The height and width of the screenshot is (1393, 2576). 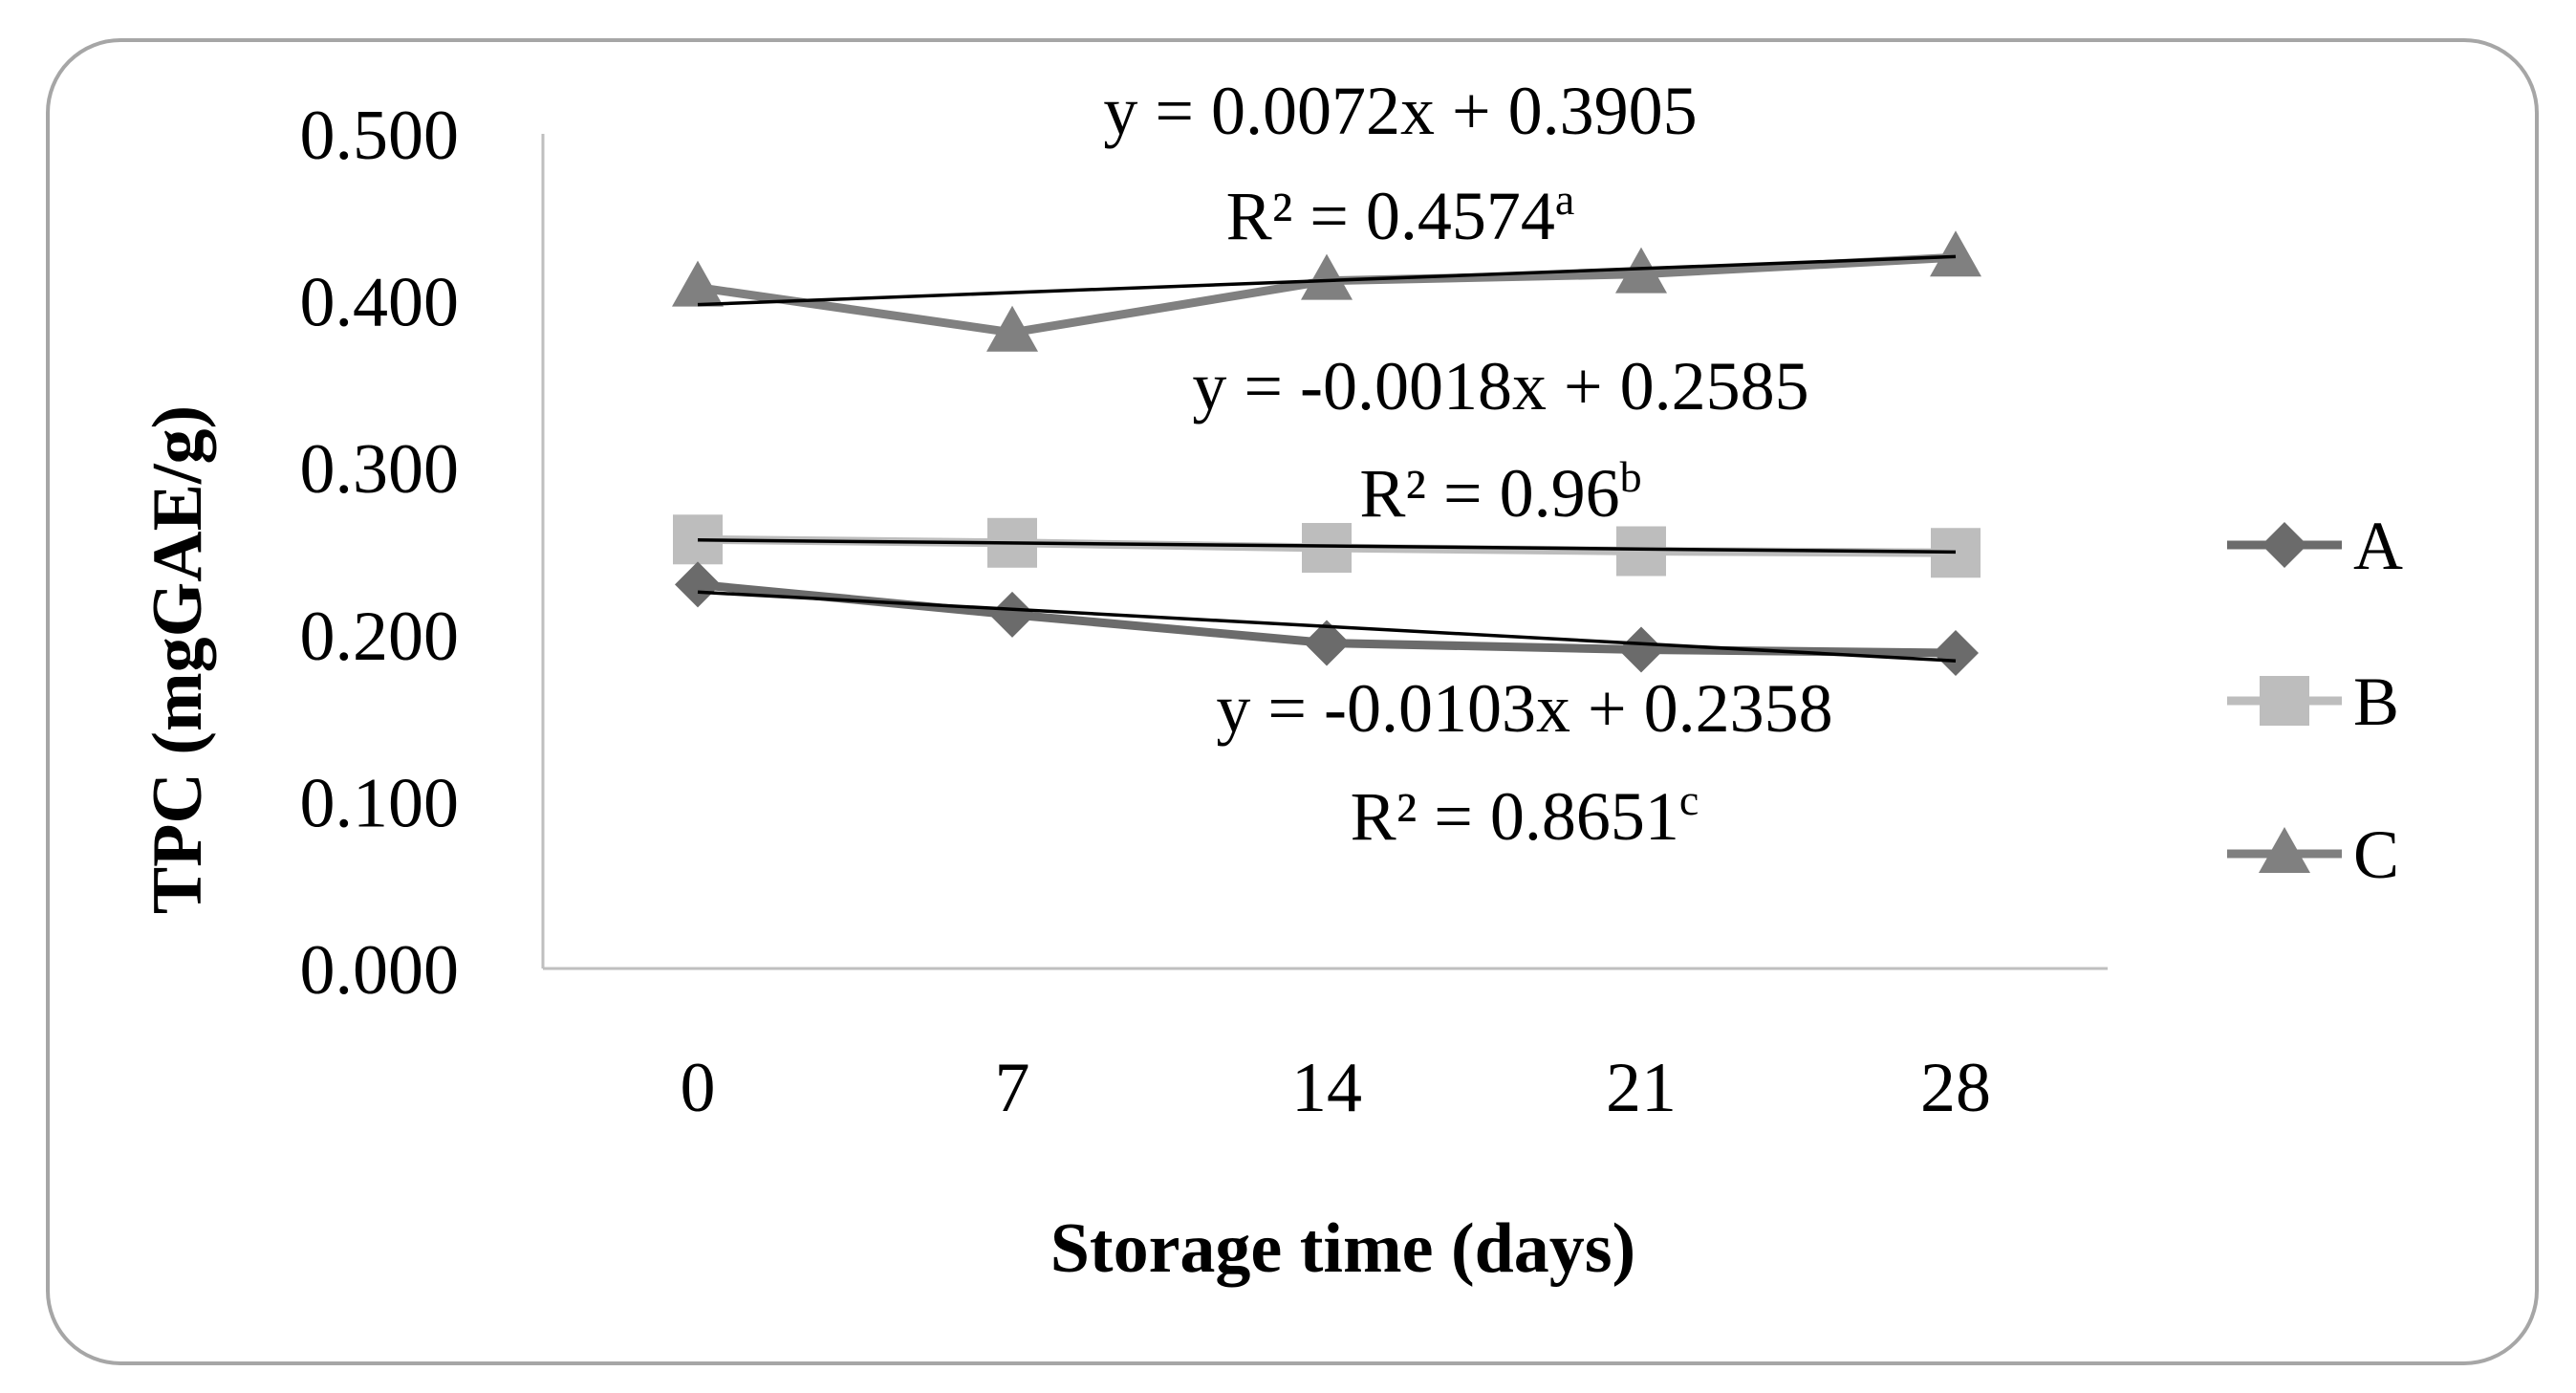 I want to click on legend-item-c: C, so click(x=2313, y=854).